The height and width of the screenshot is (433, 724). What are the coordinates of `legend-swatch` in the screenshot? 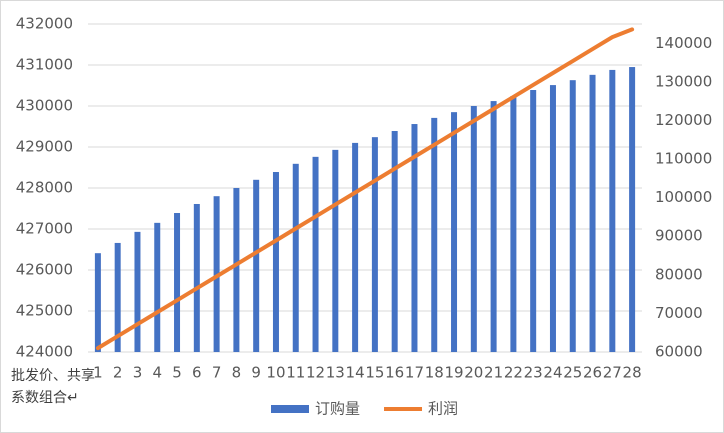 It's located at (290, 409).